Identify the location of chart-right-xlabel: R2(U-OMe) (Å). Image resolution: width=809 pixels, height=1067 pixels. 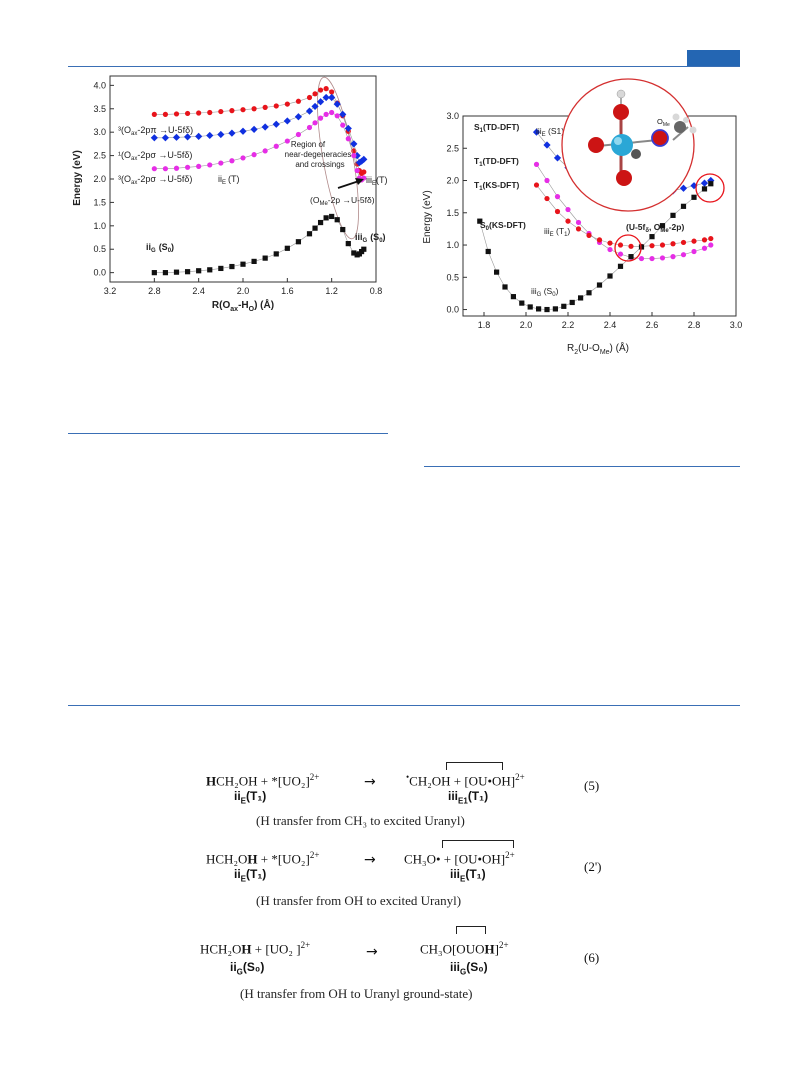
(598, 348).